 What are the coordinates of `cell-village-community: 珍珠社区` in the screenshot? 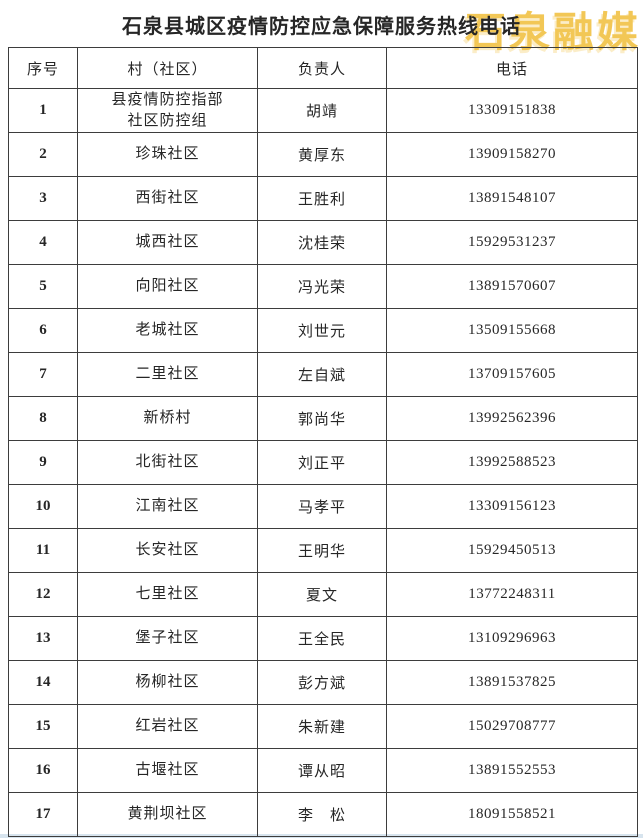 It's located at (167, 154).